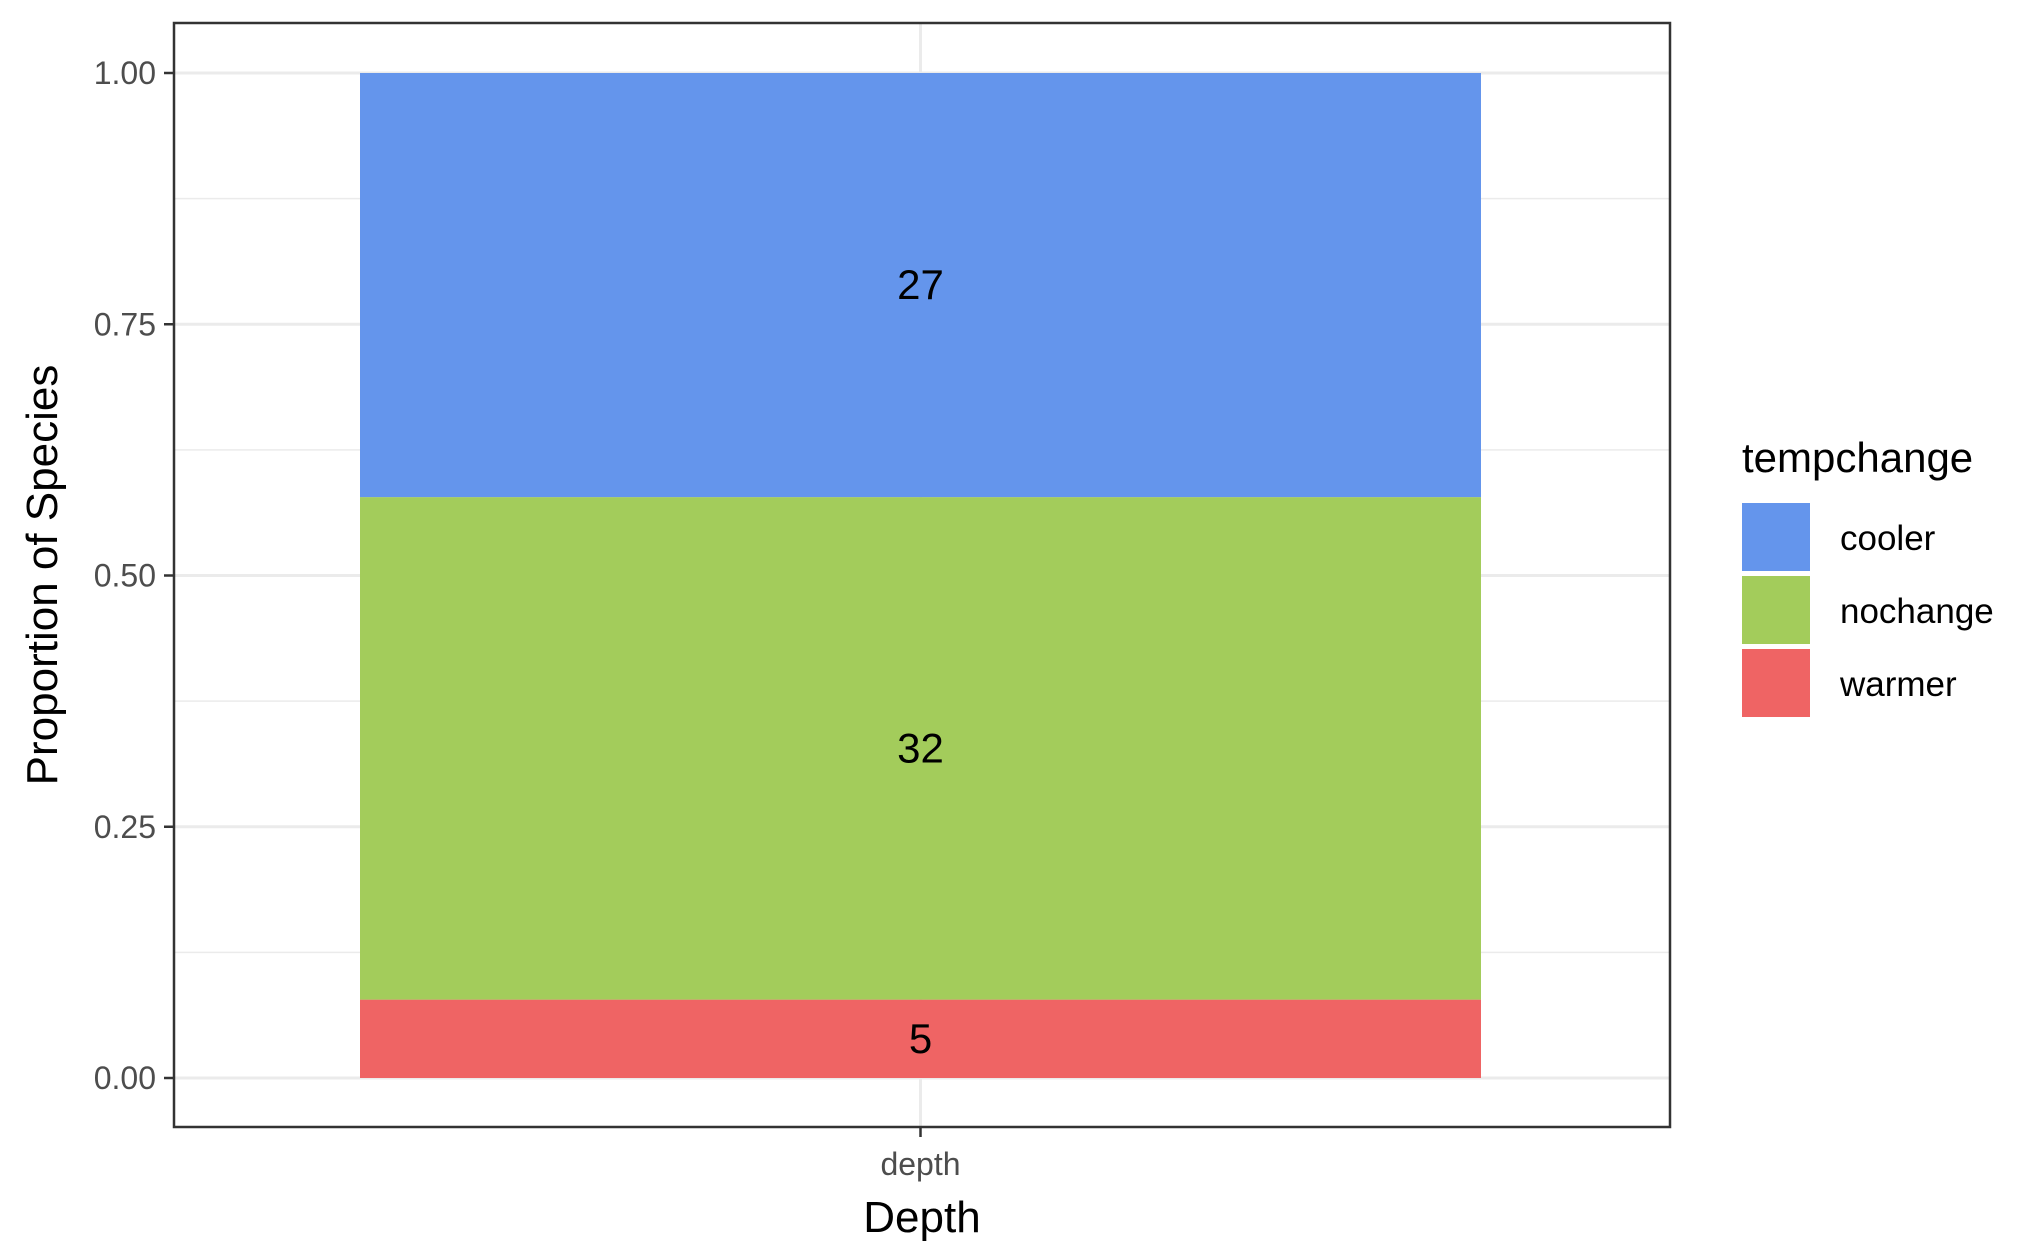  Describe the element at coordinates (920, 1164) in the screenshot. I see `x-tick-label: depth` at that location.